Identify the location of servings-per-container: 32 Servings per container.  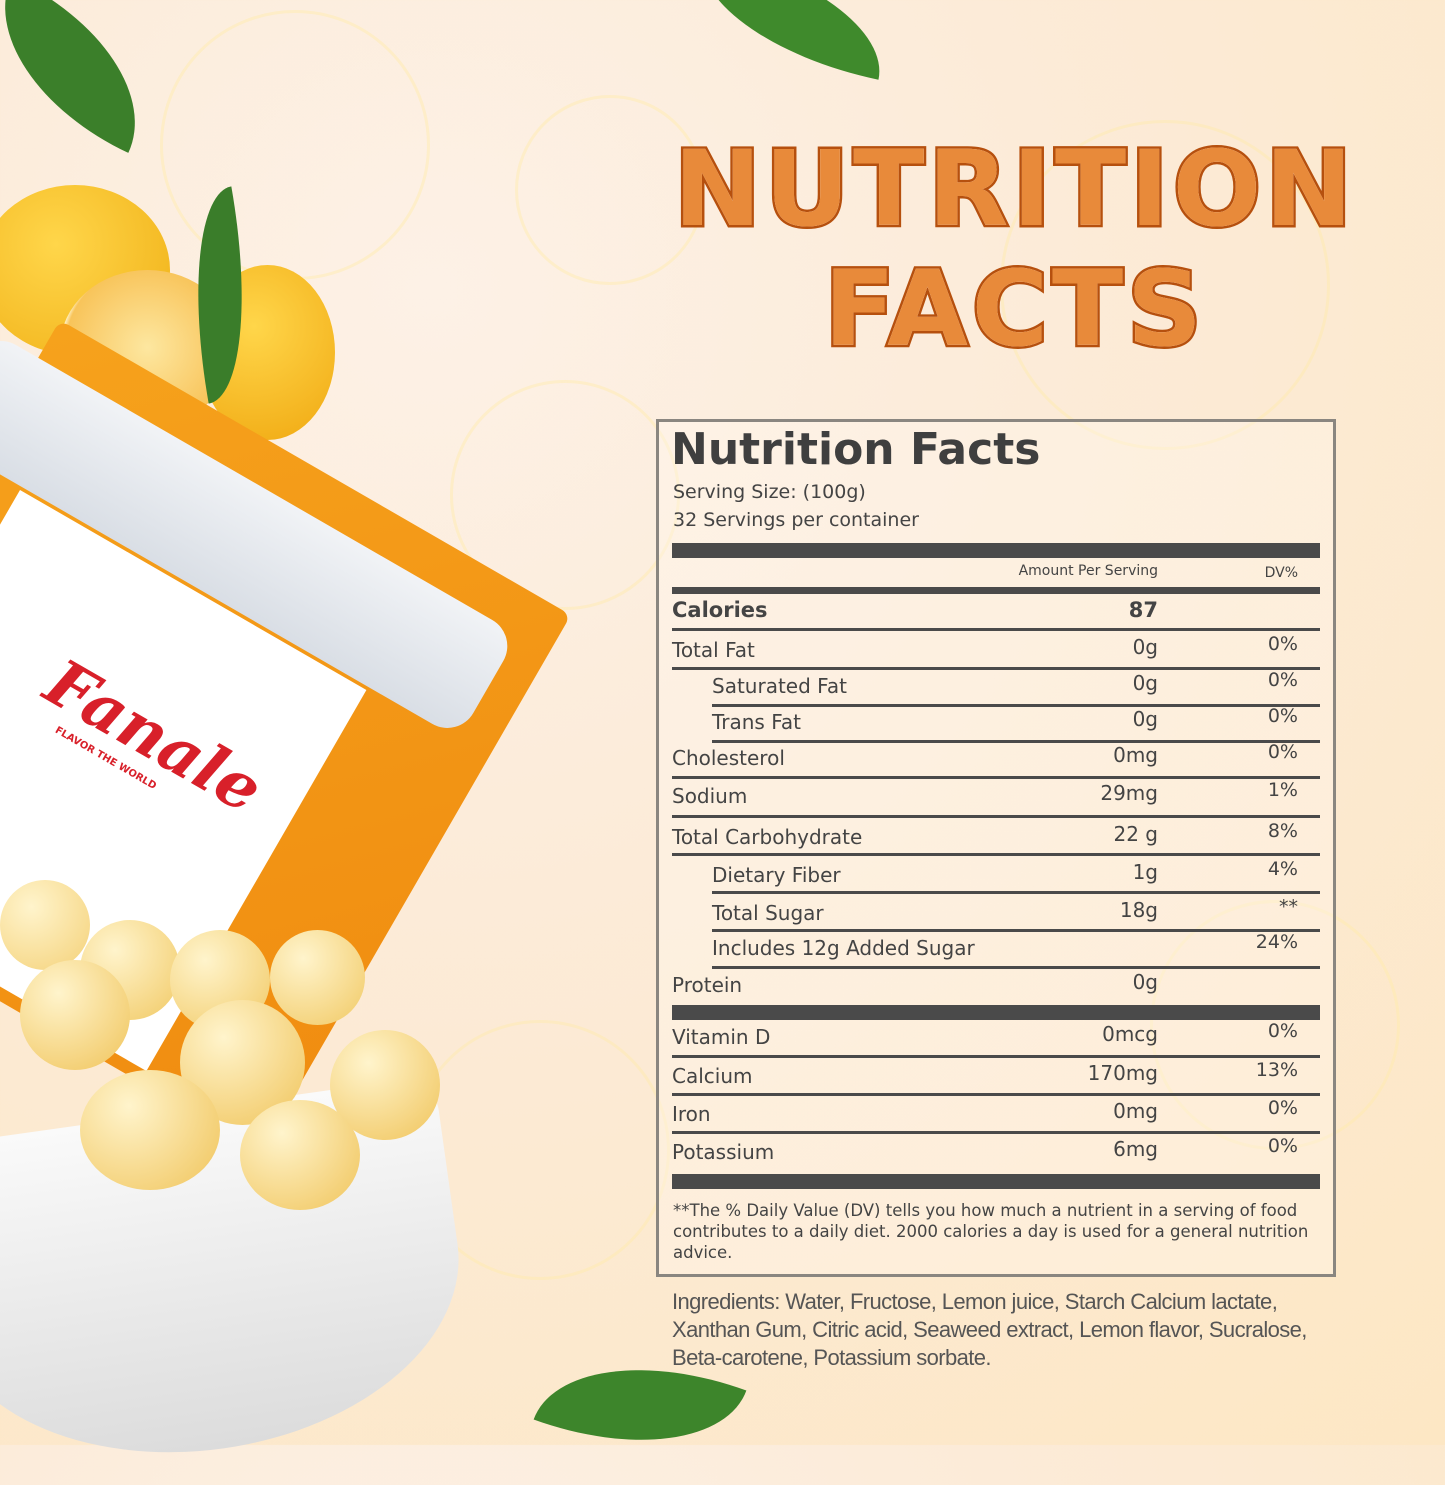
(796, 520).